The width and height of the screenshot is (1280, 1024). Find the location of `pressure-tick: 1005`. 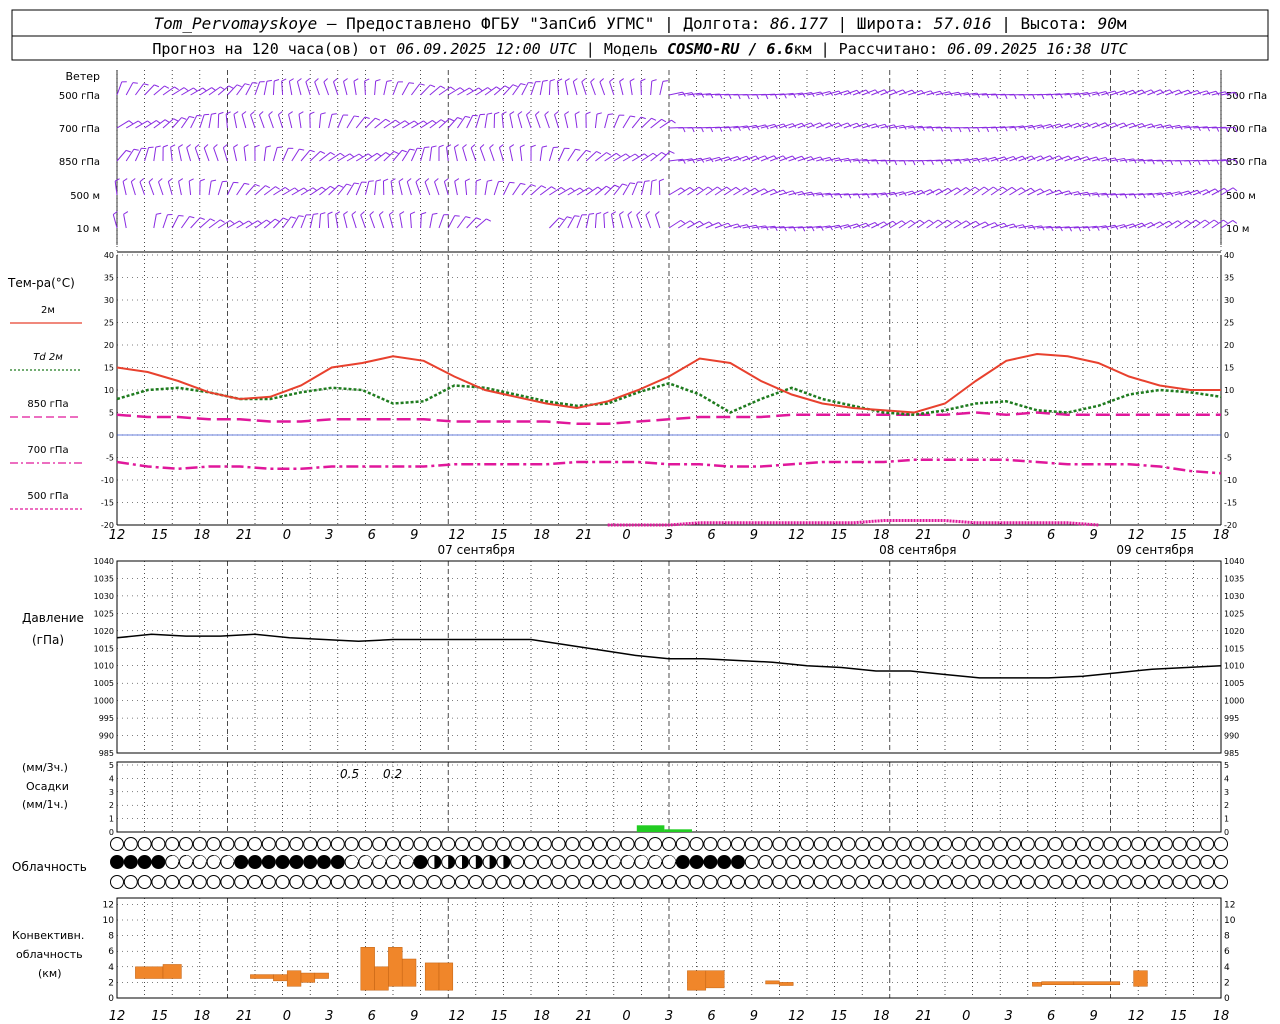

pressure-tick: 1005 is located at coordinates (104, 683).